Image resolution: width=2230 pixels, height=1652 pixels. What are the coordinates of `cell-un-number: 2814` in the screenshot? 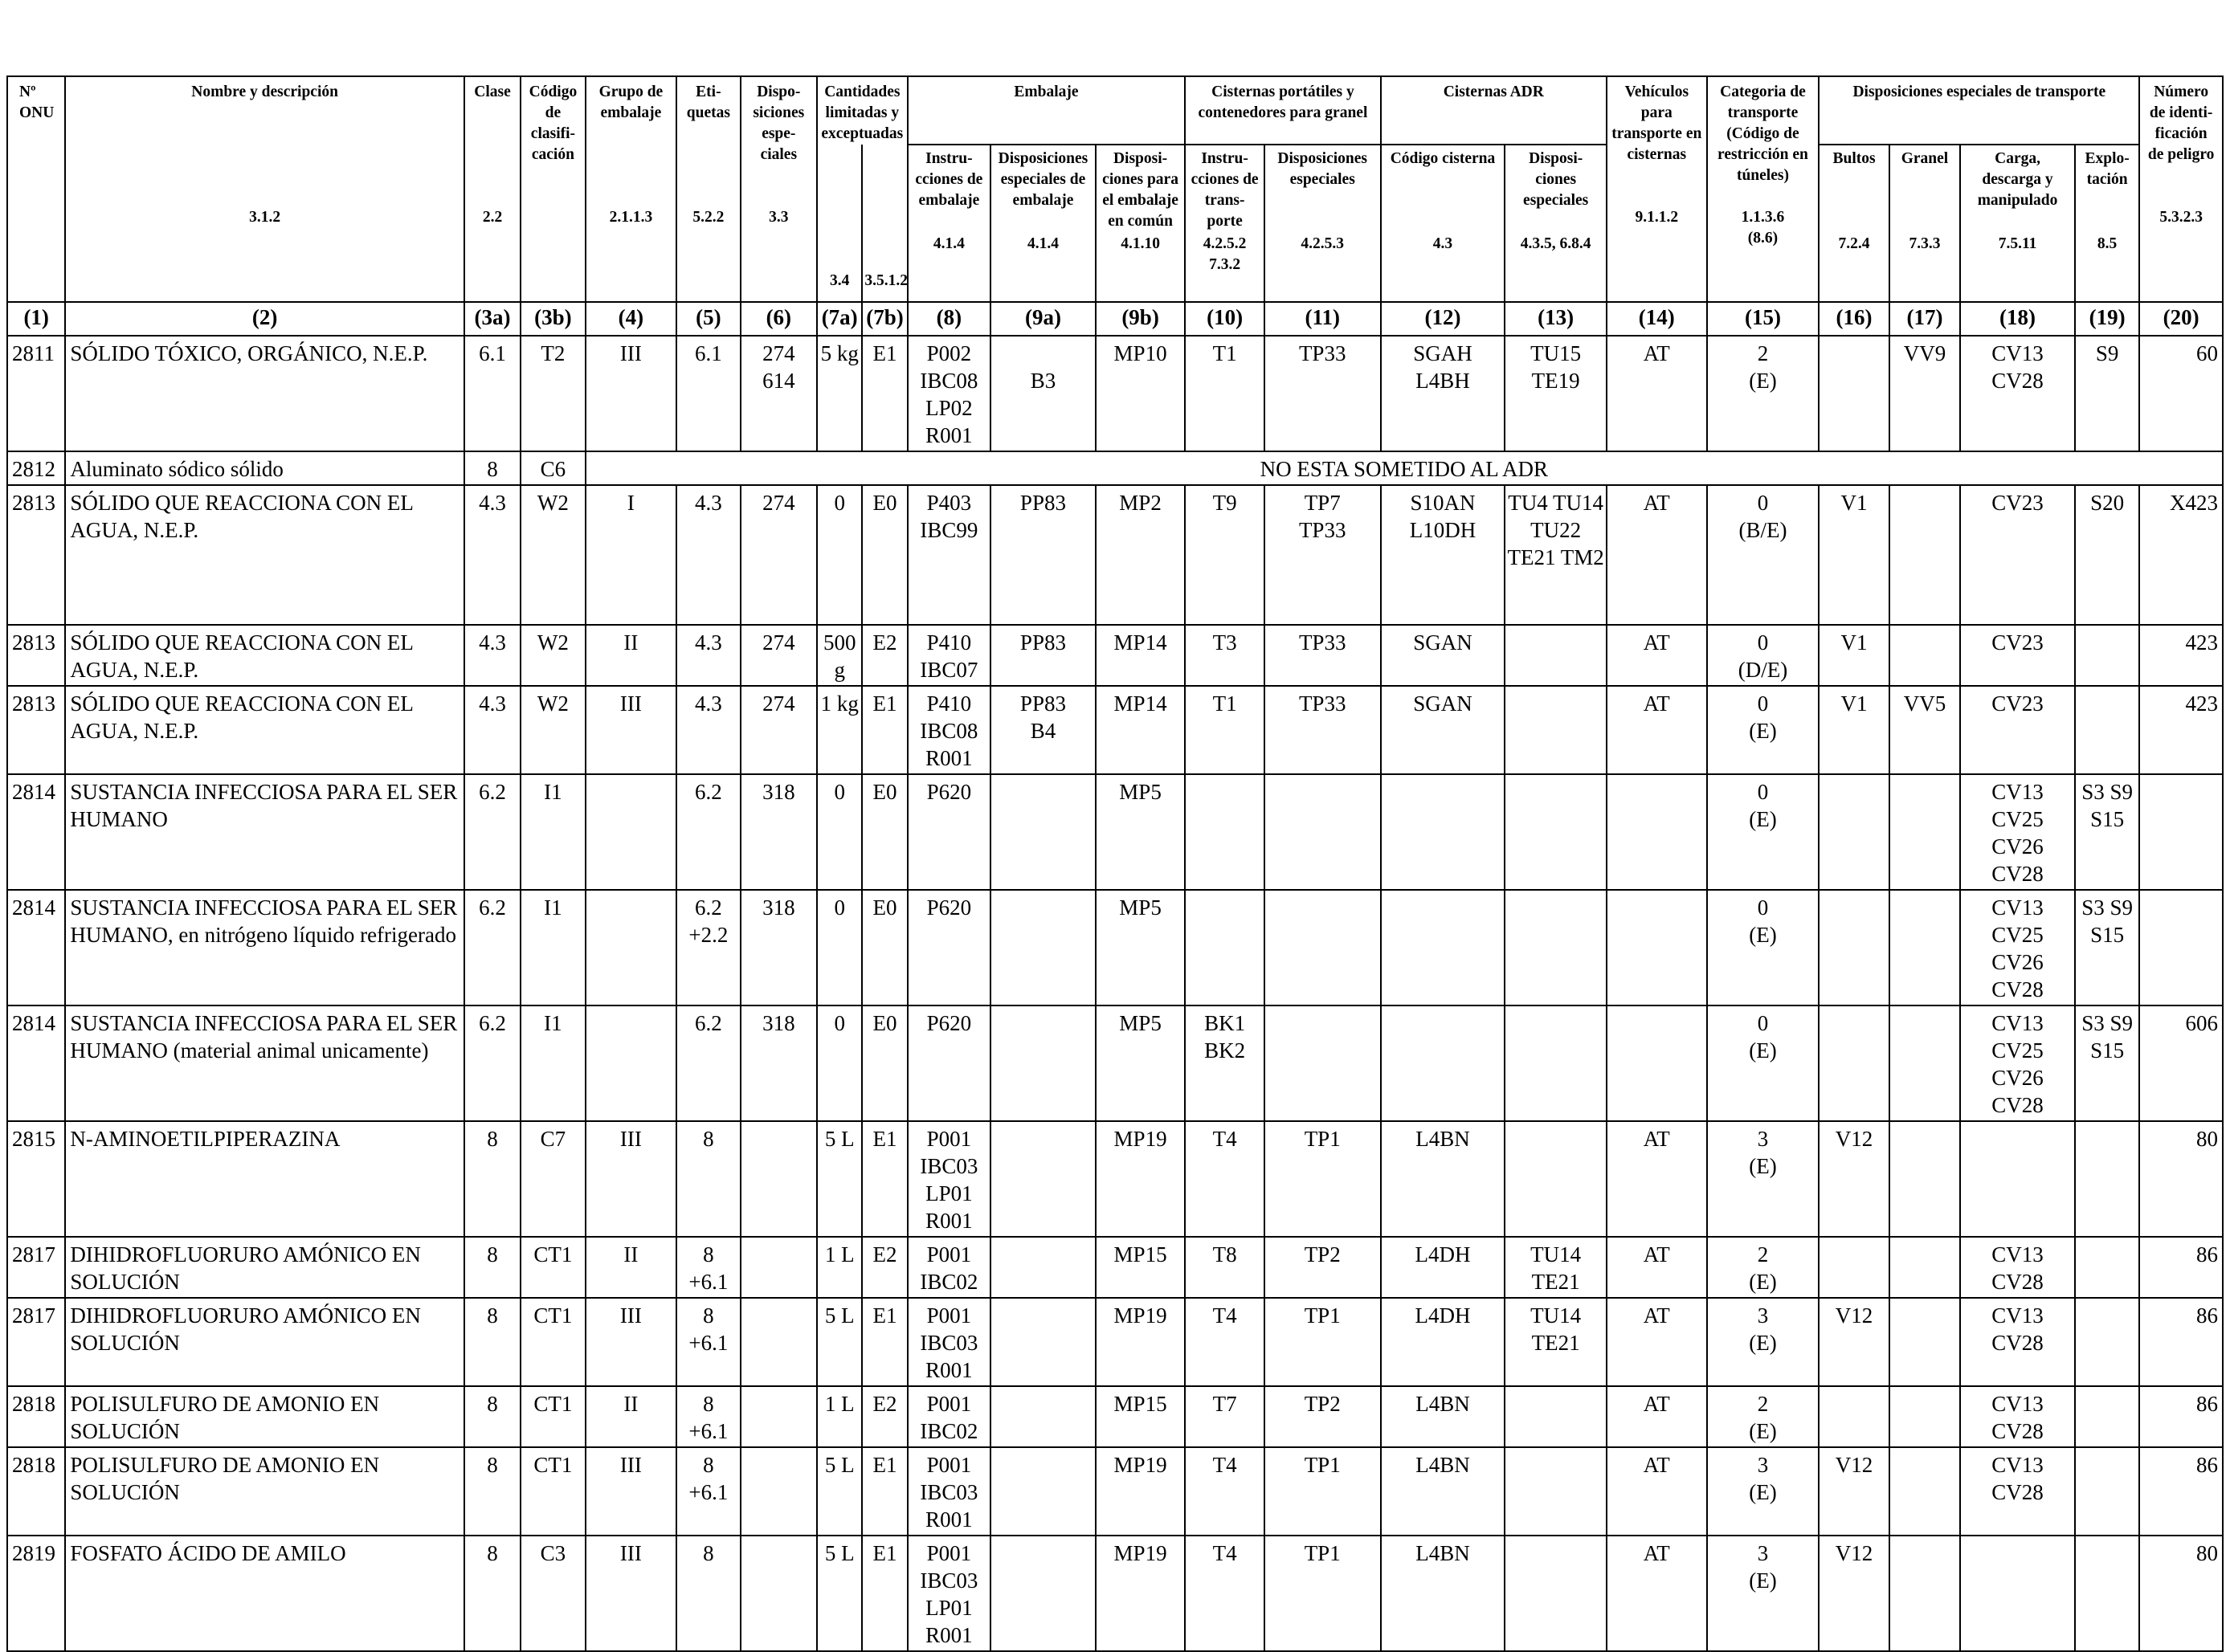 It's located at (37, 1063).